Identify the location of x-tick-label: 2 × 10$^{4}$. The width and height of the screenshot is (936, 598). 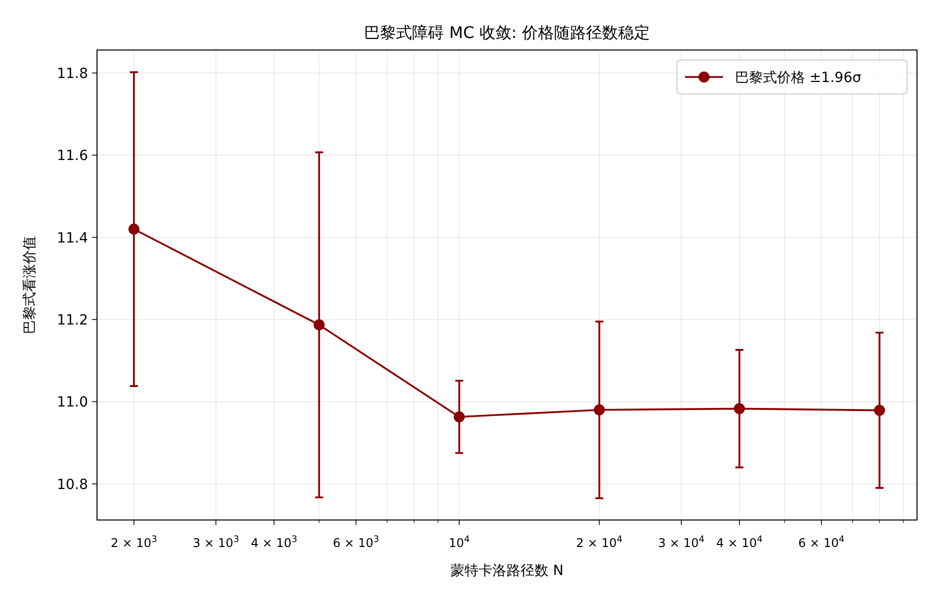
(599, 542).